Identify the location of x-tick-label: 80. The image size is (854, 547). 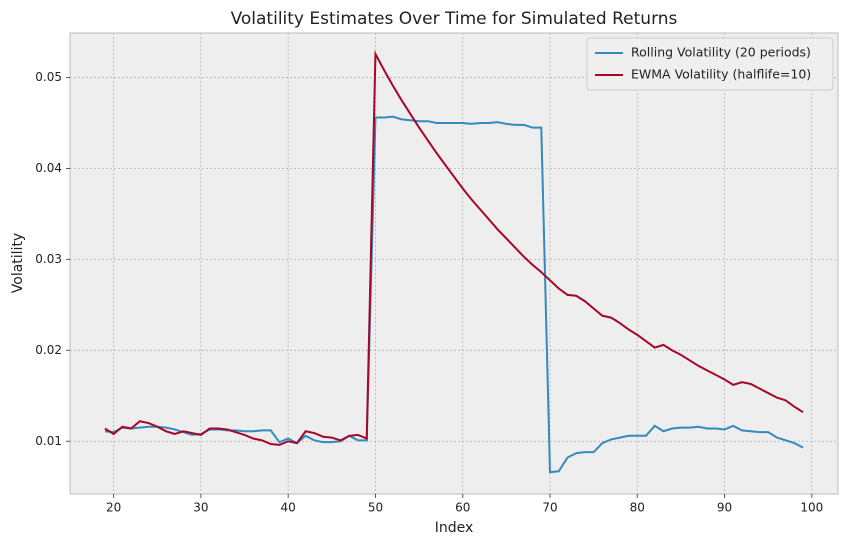
(637, 508).